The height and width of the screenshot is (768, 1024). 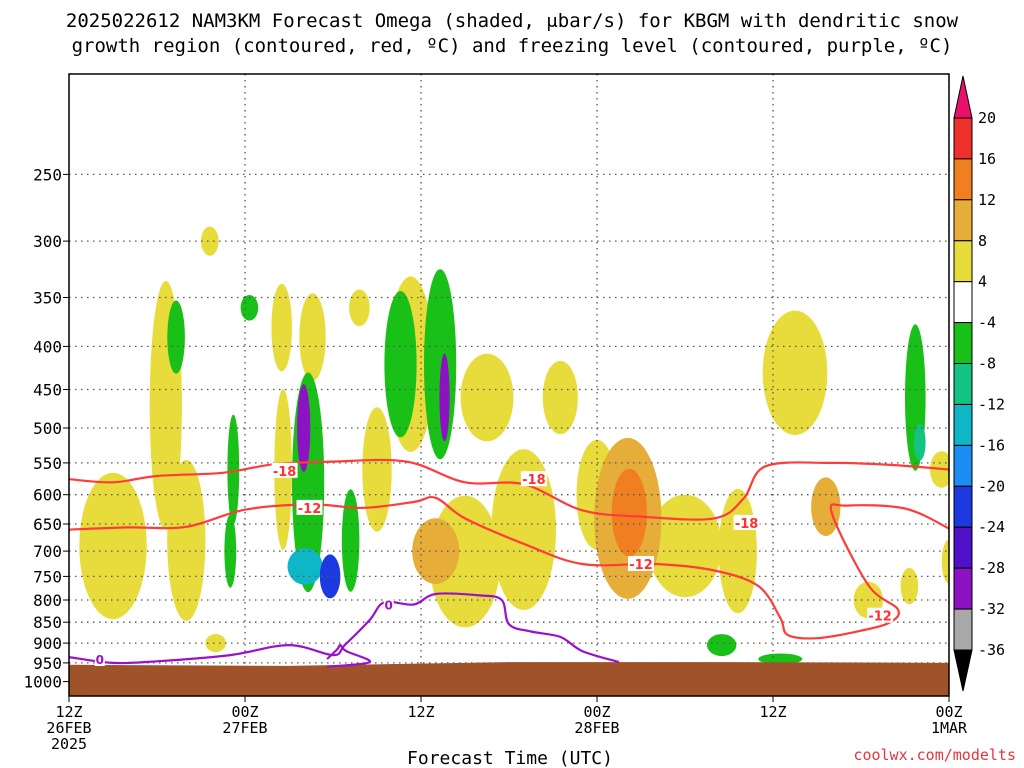 I want to click on colorbar-tick-label: -24, so click(x=991, y=527).